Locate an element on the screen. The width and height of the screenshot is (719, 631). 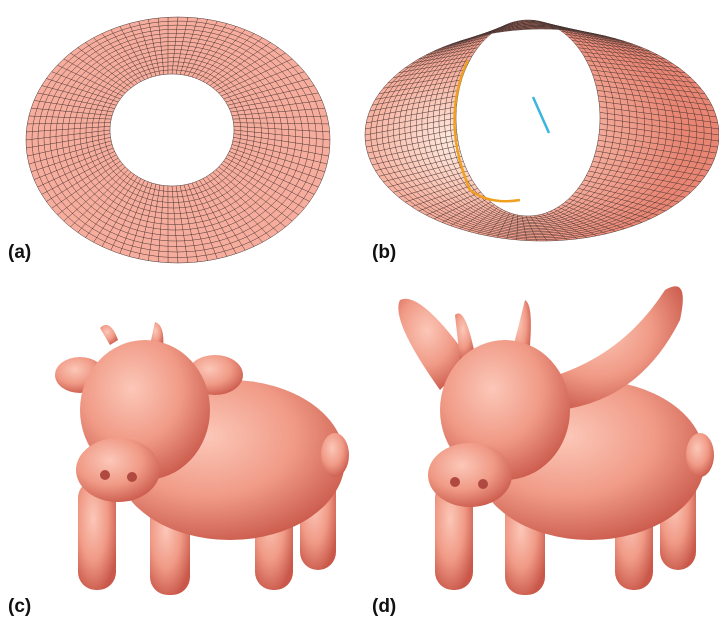
panel-label: (b) is located at coordinates (384, 252).